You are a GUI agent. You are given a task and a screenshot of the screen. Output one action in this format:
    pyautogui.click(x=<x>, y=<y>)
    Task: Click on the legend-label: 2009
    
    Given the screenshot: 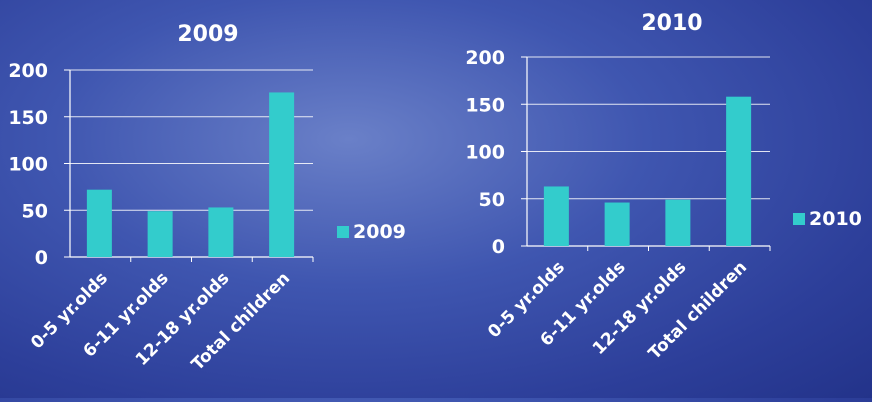 What is the action you would take?
    pyautogui.click(x=379, y=232)
    